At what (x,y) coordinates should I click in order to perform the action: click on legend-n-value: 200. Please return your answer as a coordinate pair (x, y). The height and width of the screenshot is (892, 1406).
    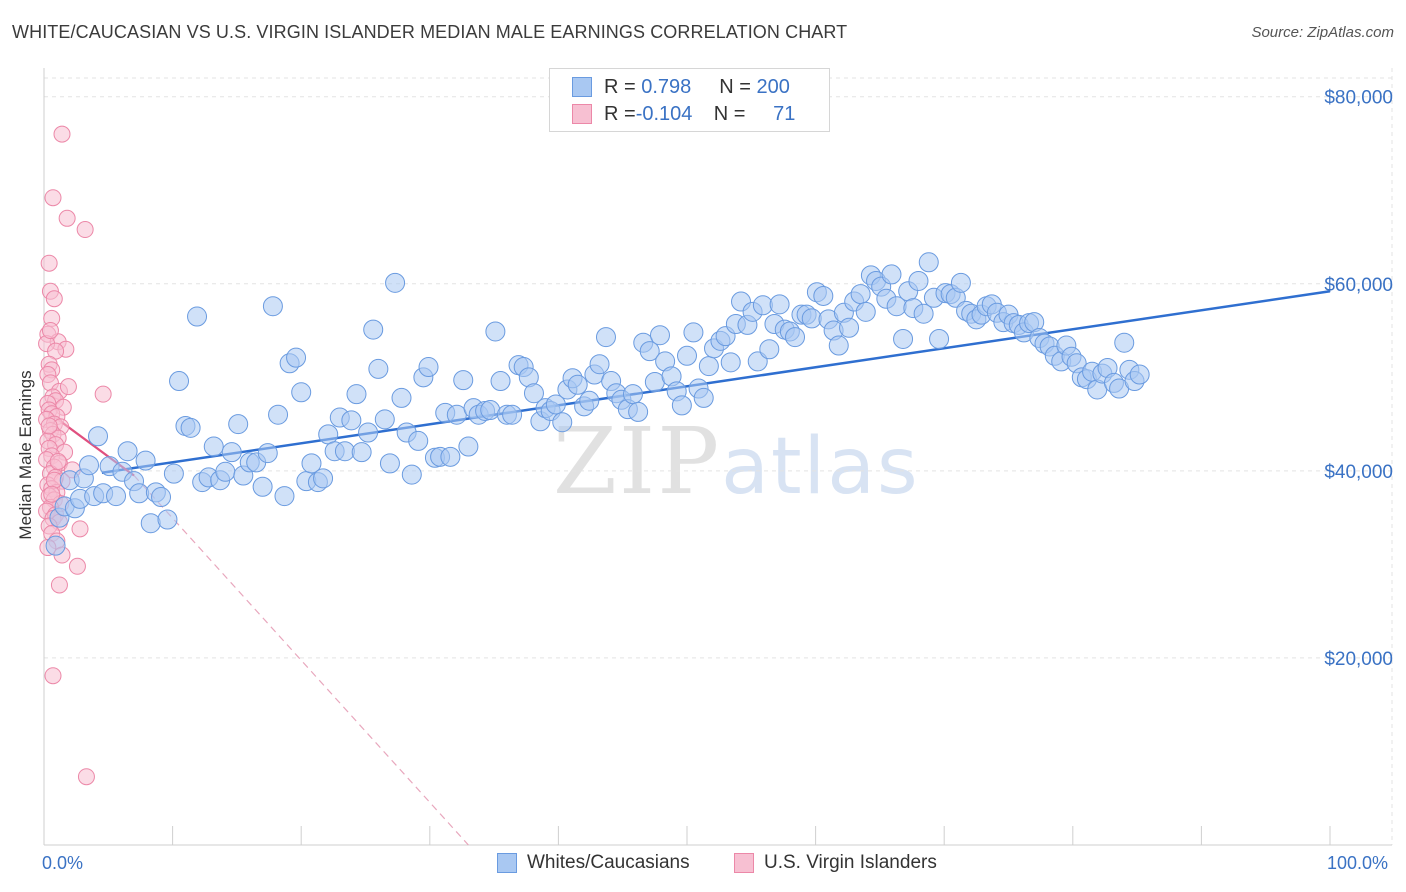
    Looking at the image, I should click on (773, 86).